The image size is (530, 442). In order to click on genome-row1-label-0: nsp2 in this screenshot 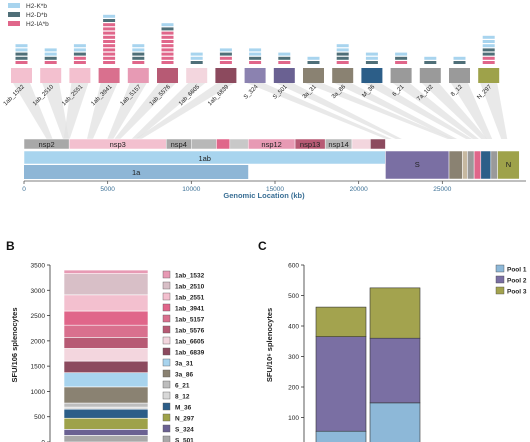, I will do `click(46, 144)`.